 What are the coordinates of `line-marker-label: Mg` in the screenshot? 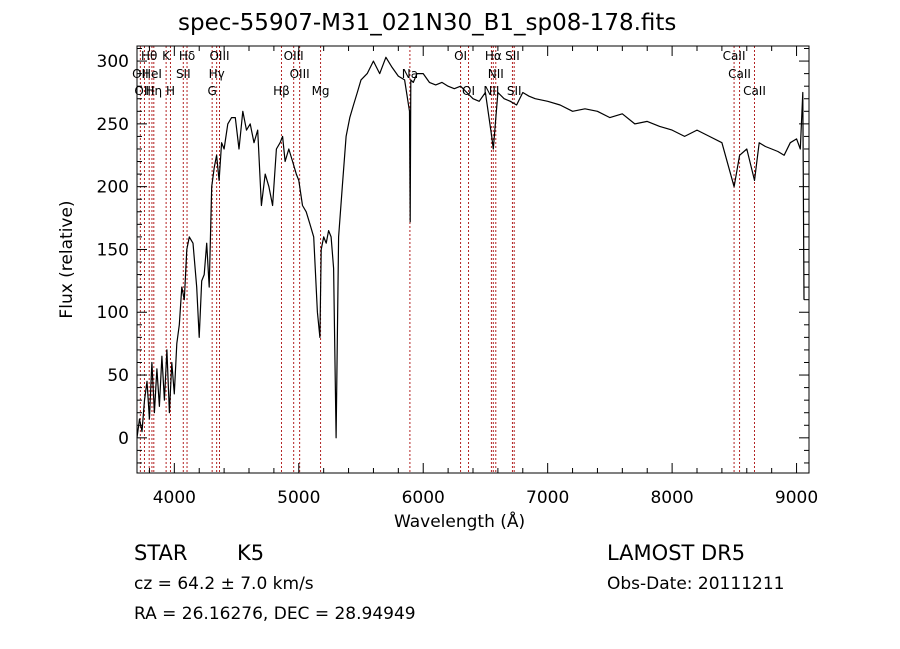 It's located at (321, 91).